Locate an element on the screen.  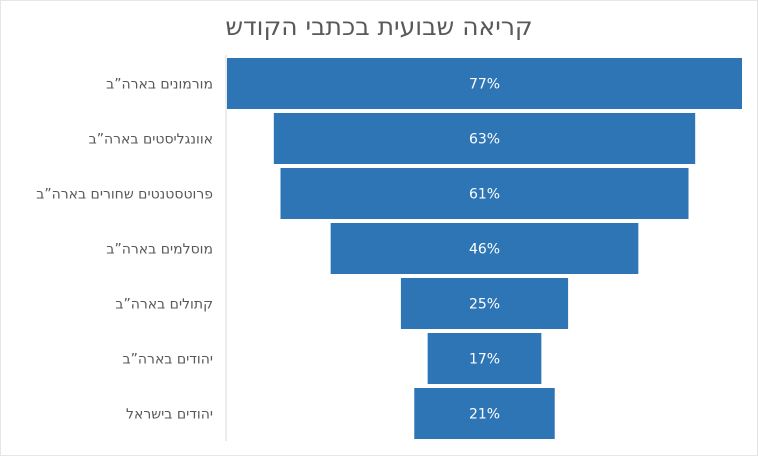
category-label: יהודים בארה”ב is located at coordinates (168, 360).